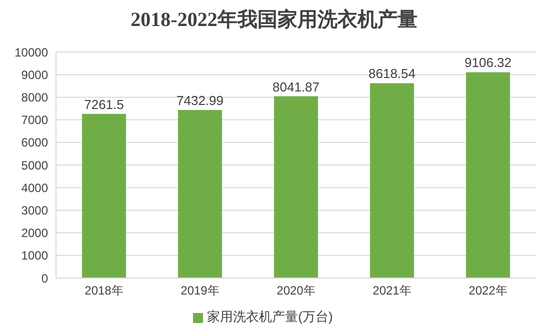  Describe the element at coordinates (296, 291) in the screenshot. I see `x-tick-label: 2020年` at that location.